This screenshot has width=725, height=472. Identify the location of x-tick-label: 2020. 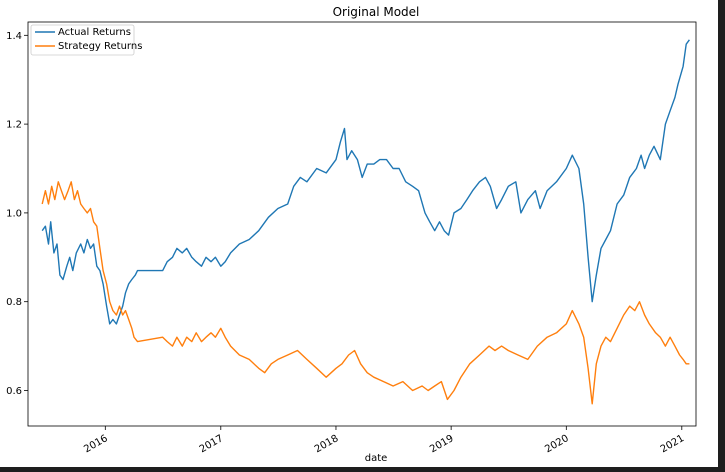
(557, 444).